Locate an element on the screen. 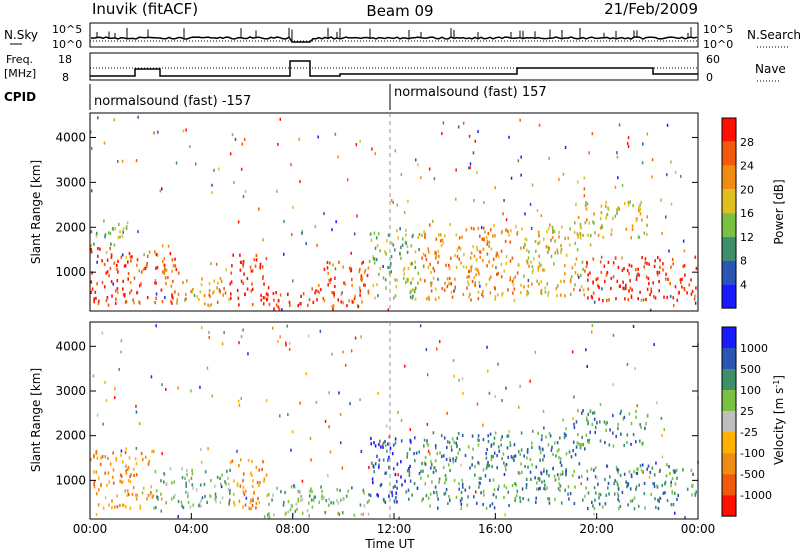  velocity-colorbar-label: Velocity [m s-1] is located at coordinates (779, 420).